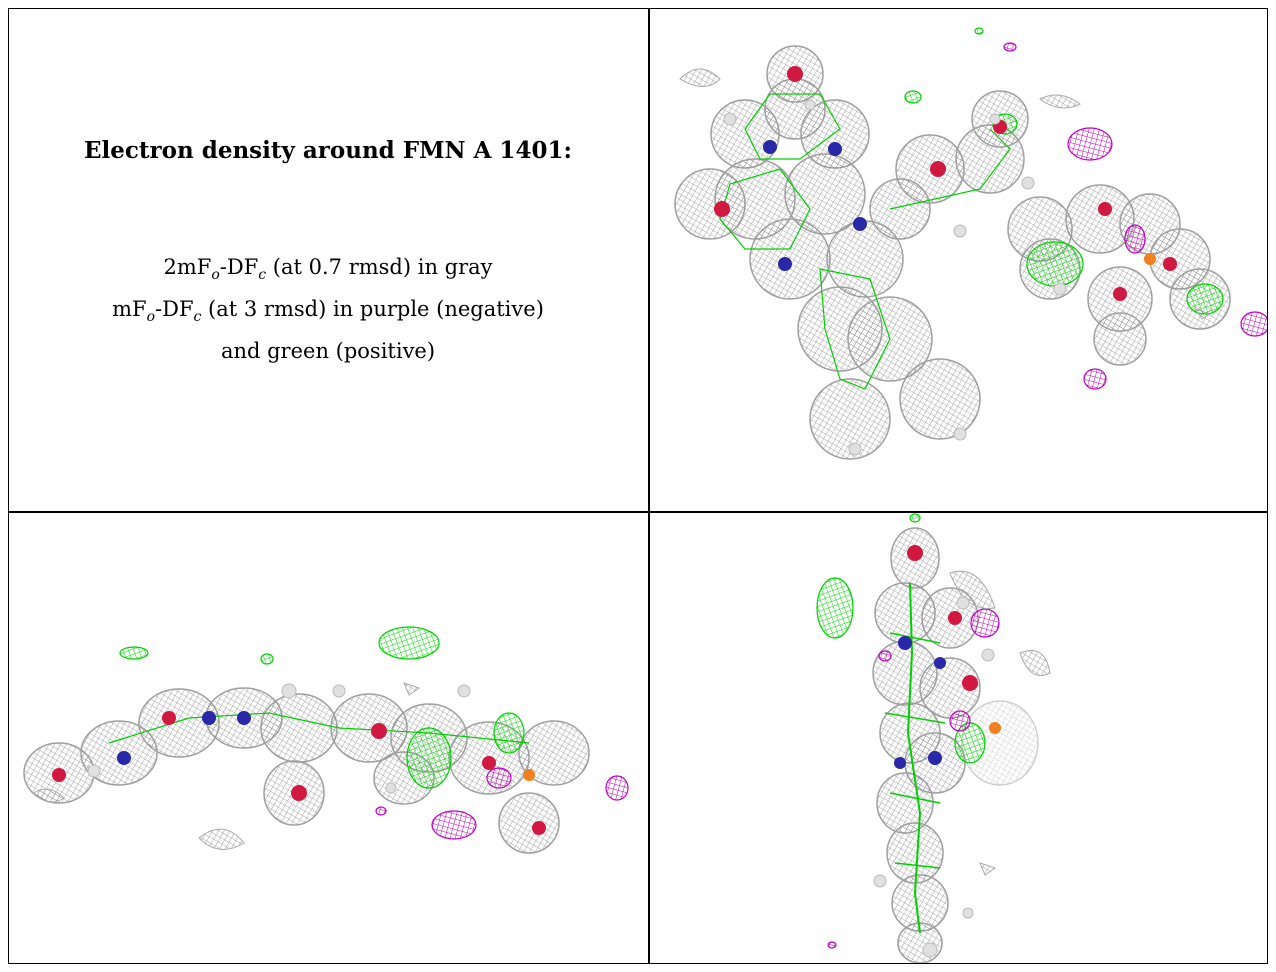 The width and height of the screenshot is (1276, 972). I want to click on caption-line-1: 2mFo-DFc (at 0.7 rmsd) in gray, so click(328, 269).